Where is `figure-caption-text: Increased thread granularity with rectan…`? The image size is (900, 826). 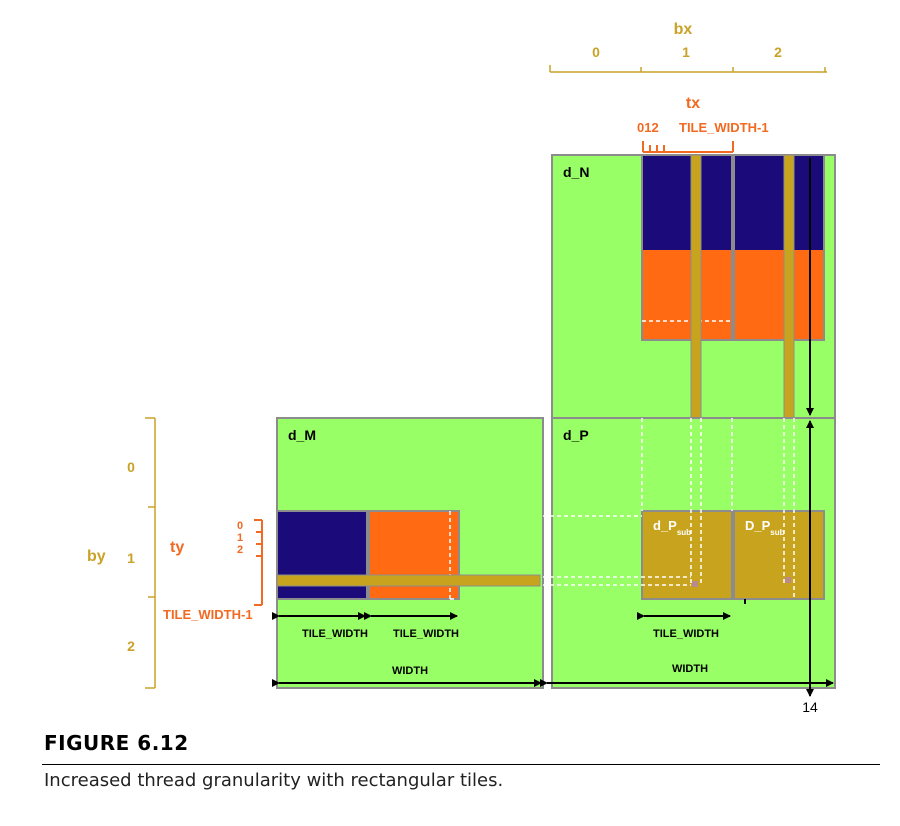 figure-caption-text: Increased thread granularity with rectan… is located at coordinates (274, 780).